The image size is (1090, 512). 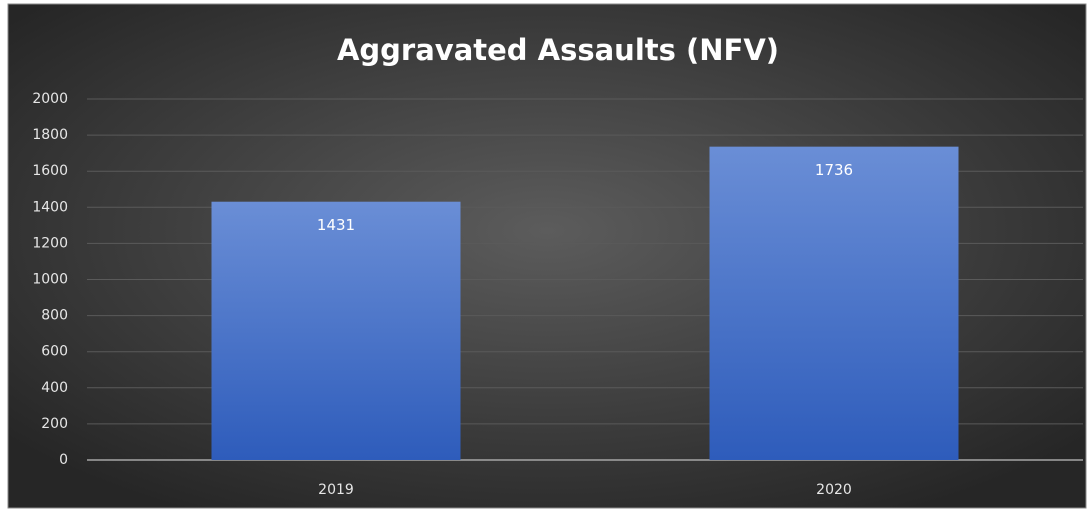 I want to click on y-tick-label: 800, so click(x=54, y=316).